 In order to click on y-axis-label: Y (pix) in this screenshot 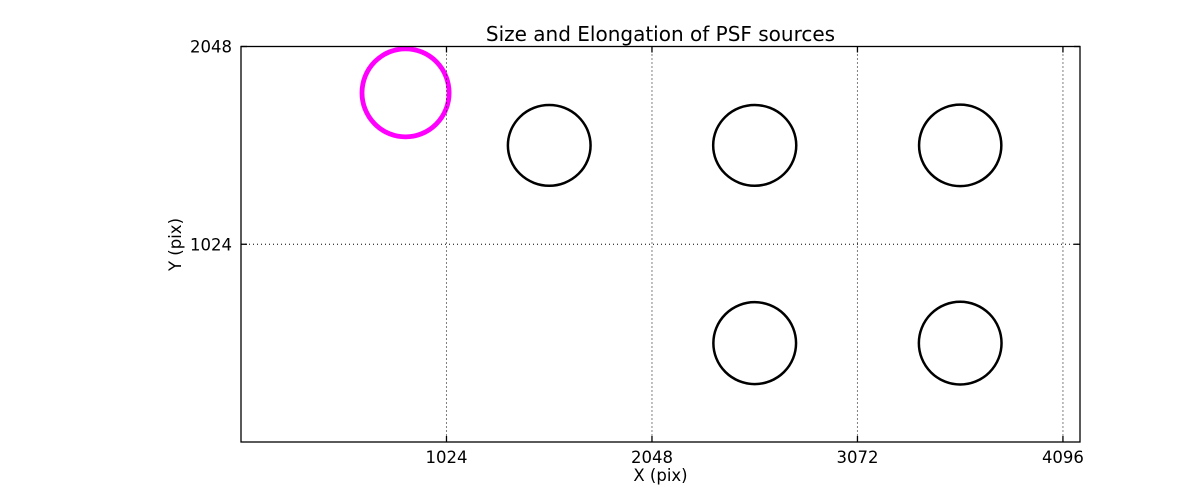, I will do `click(175, 245)`.